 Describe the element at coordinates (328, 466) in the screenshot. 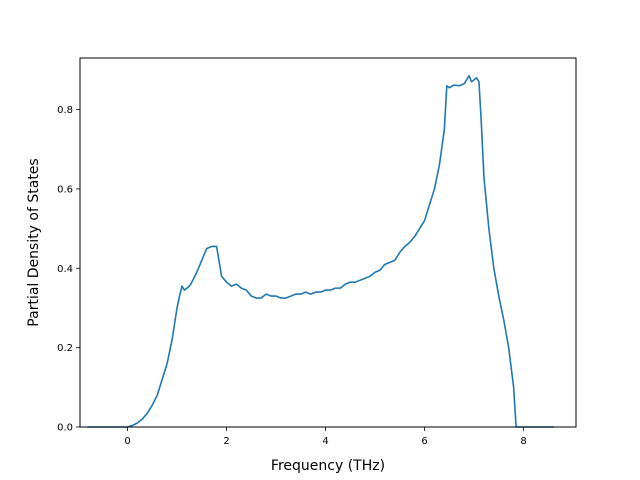

I see `x-axis-label: Frequency (THz)` at that location.